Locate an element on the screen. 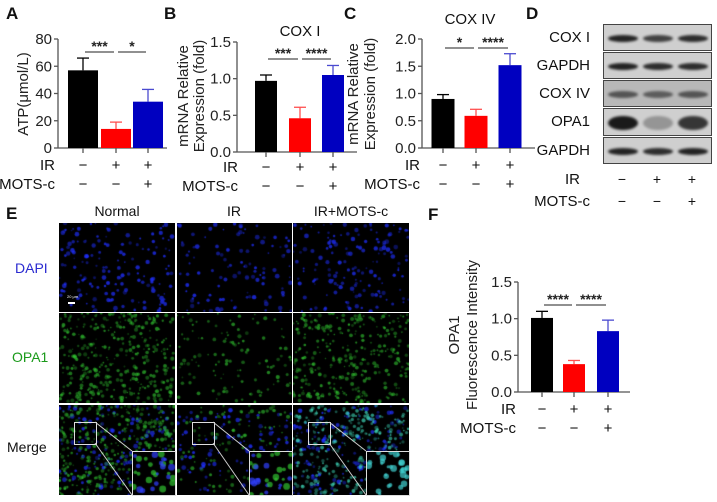  chart-b-y-tick-label: 0.0 is located at coordinates (220, 152).